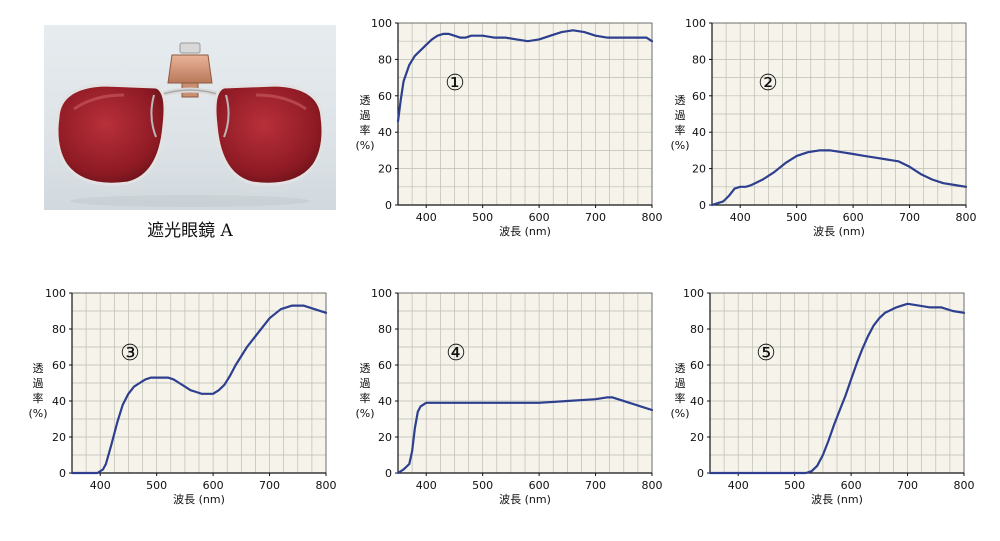 This screenshot has width=1000, height=541. I want to click on chart-marker: ①, so click(455, 83).